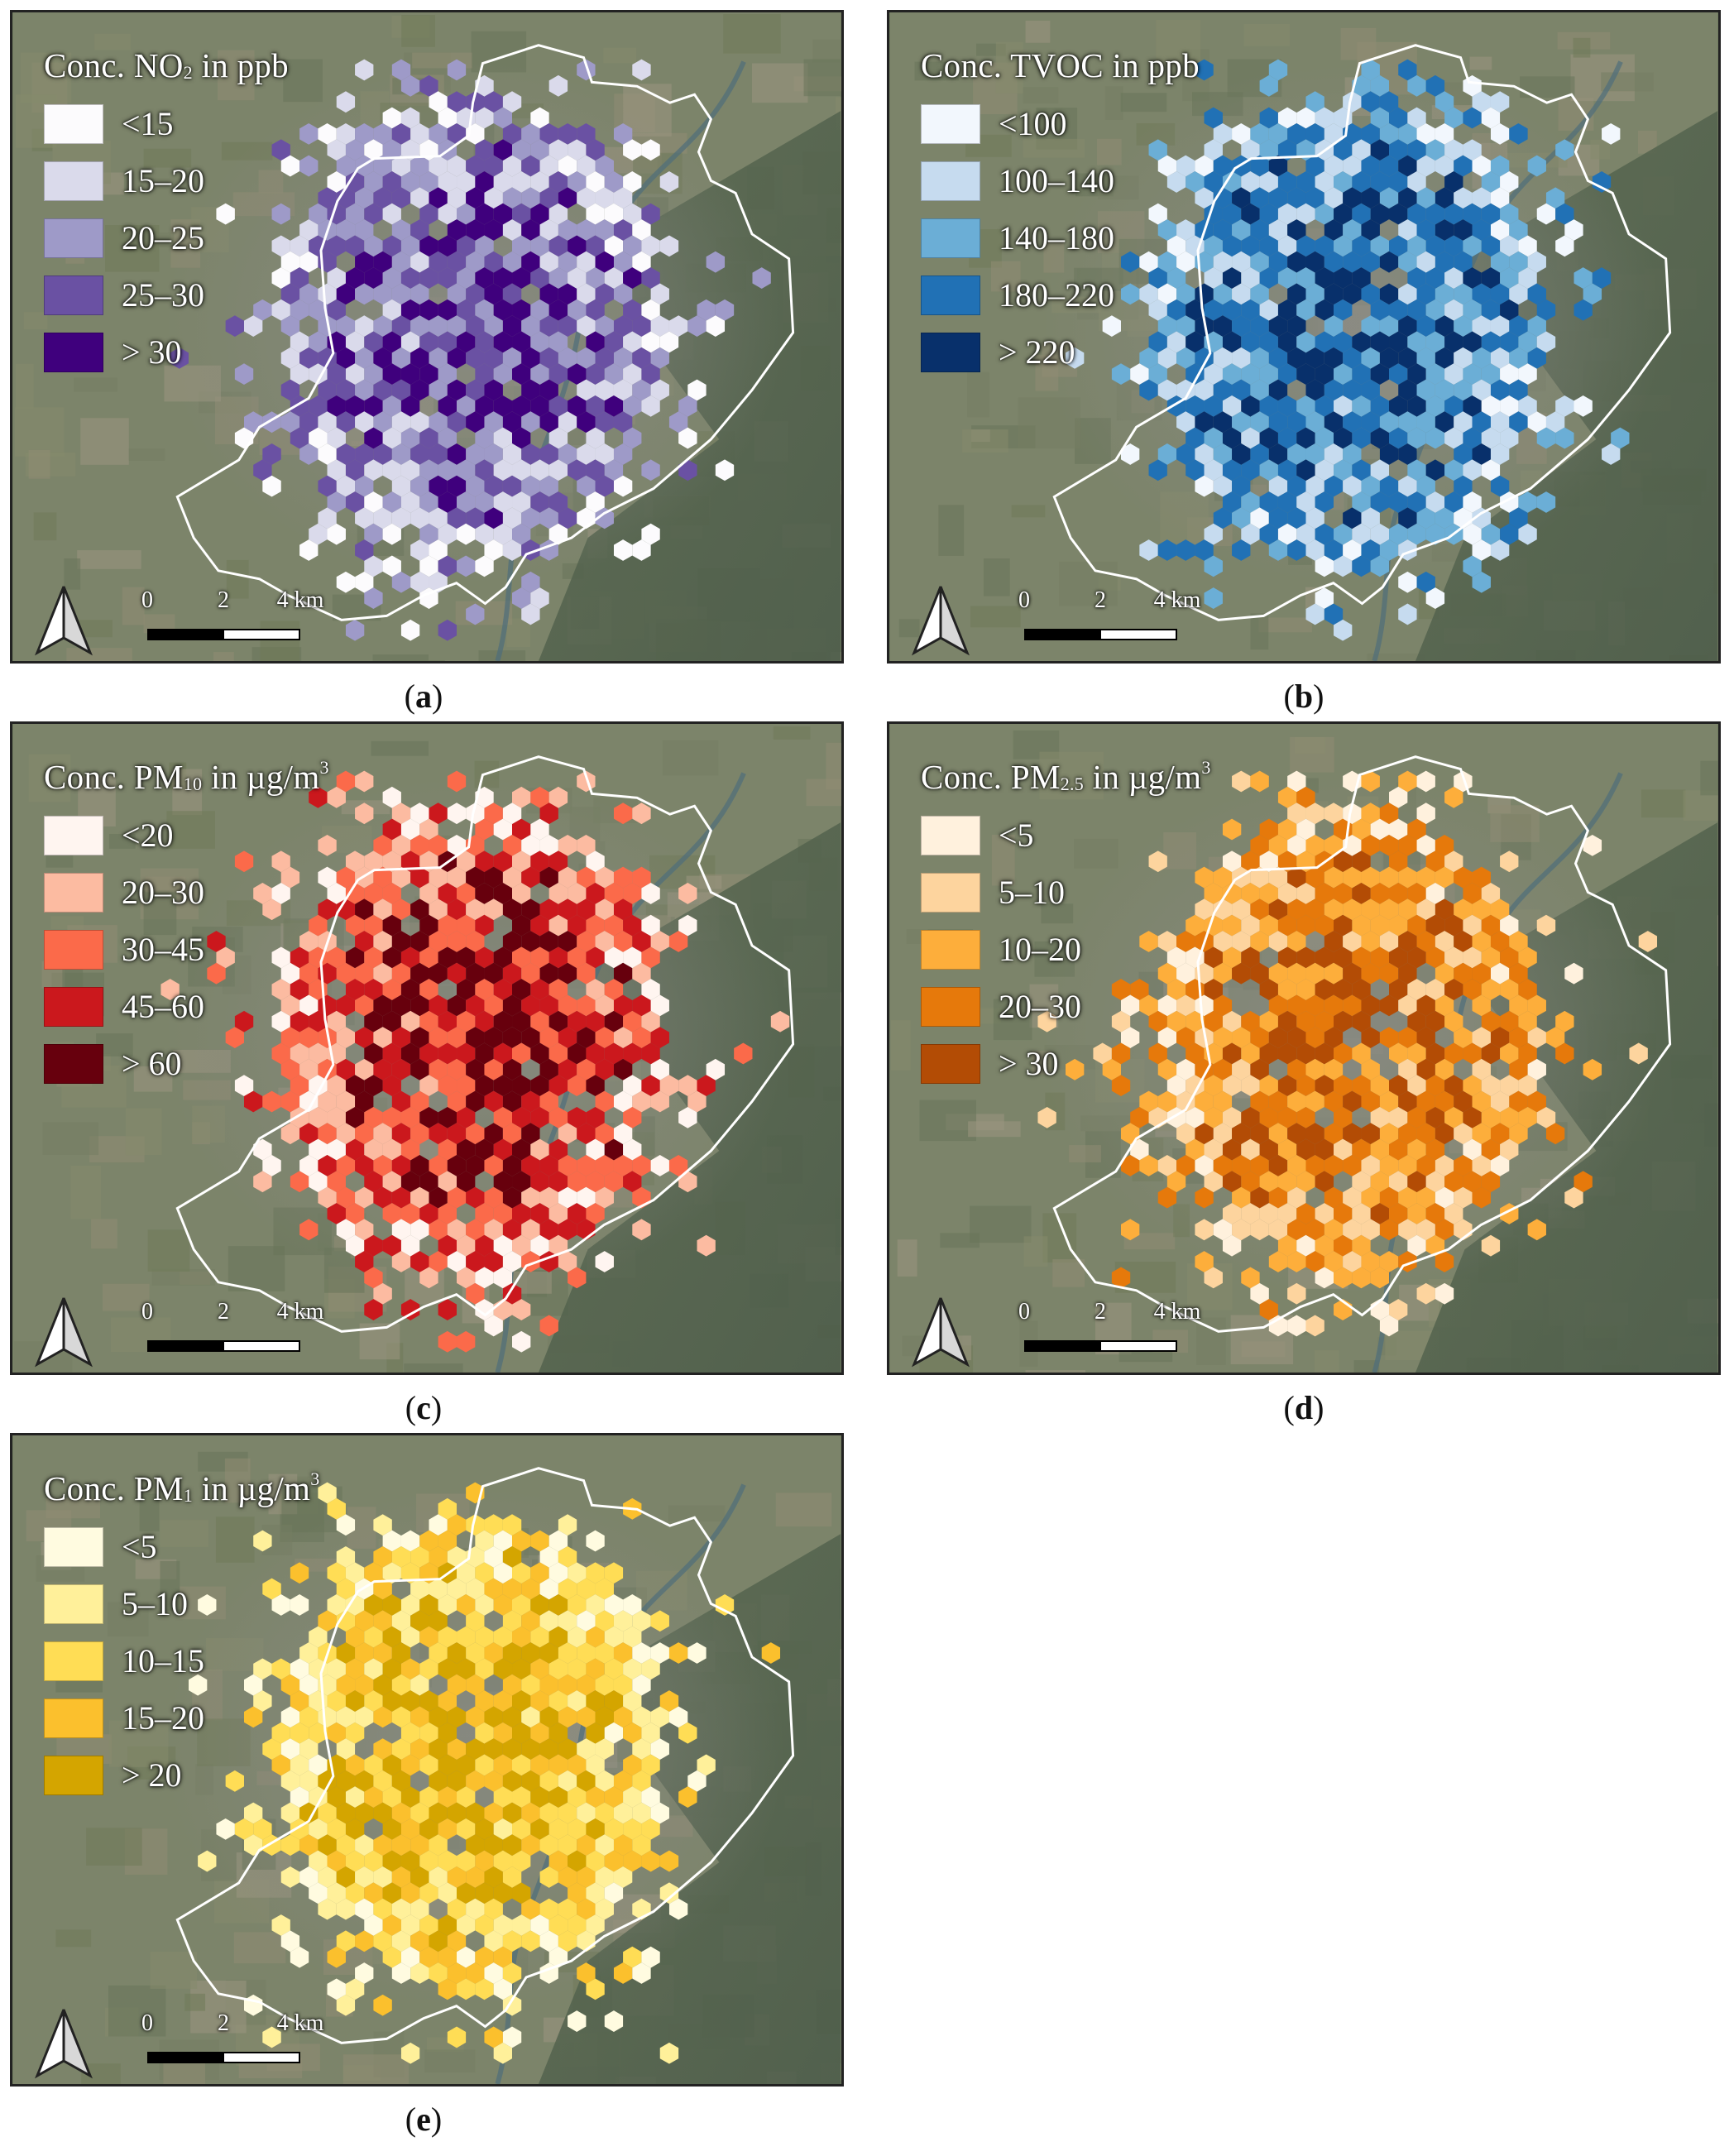  I want to click on scale-tick-label: 2, so click(1100, 1312).